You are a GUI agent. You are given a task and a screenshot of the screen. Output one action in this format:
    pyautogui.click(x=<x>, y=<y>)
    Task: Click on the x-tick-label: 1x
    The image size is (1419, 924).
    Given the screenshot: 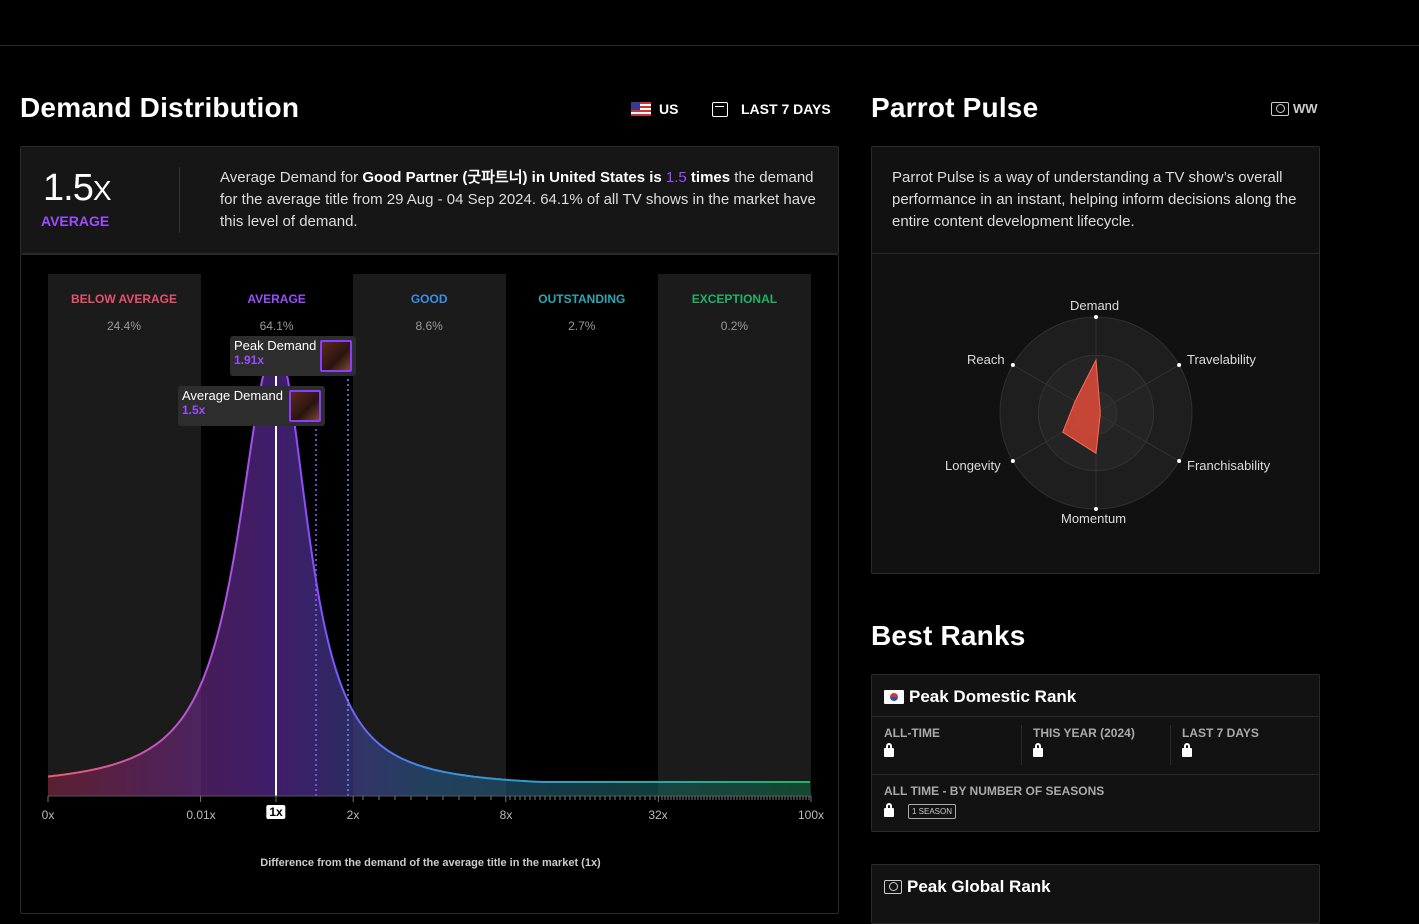 What is the action you would take?
    pyautogui.click(x=276, y=812)
    